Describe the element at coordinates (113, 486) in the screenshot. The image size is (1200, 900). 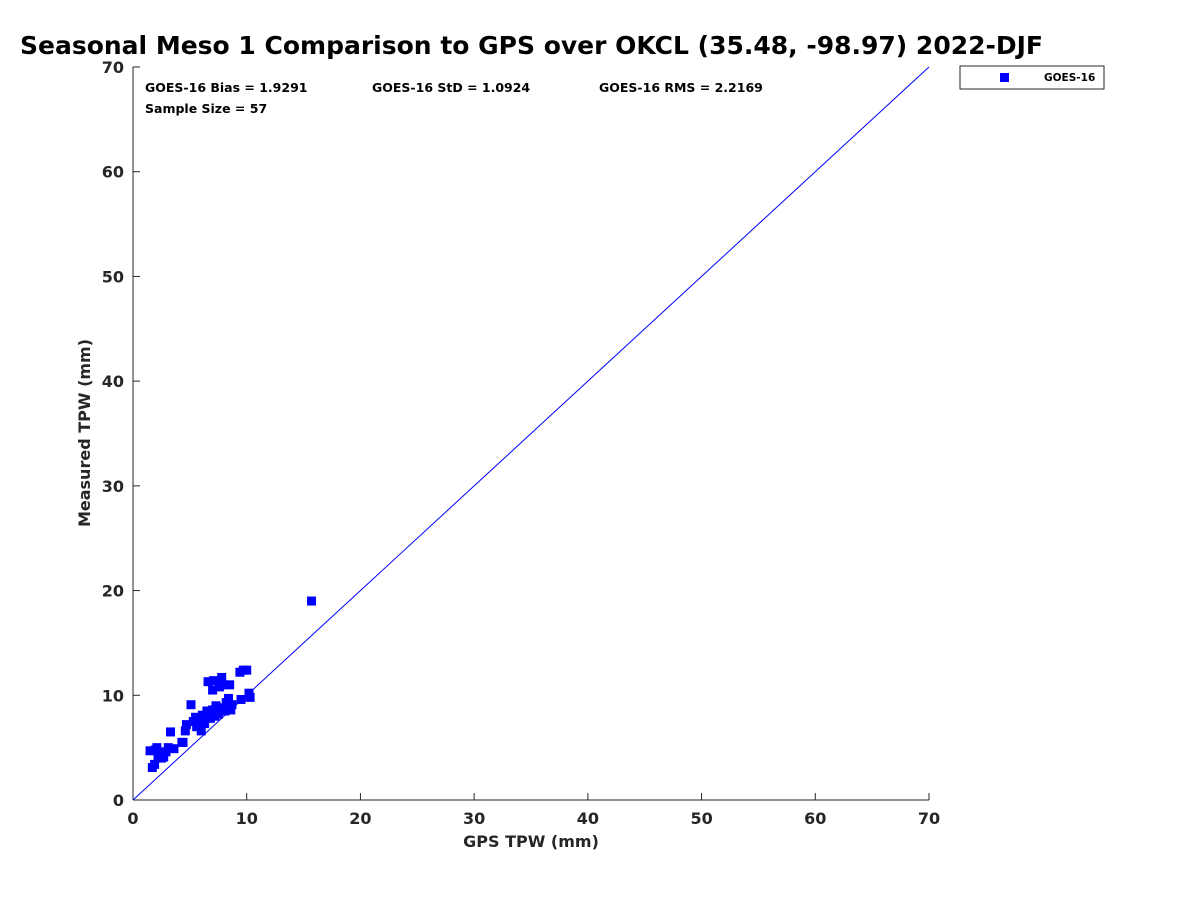
I see `y-tick-label: 30` at that location.